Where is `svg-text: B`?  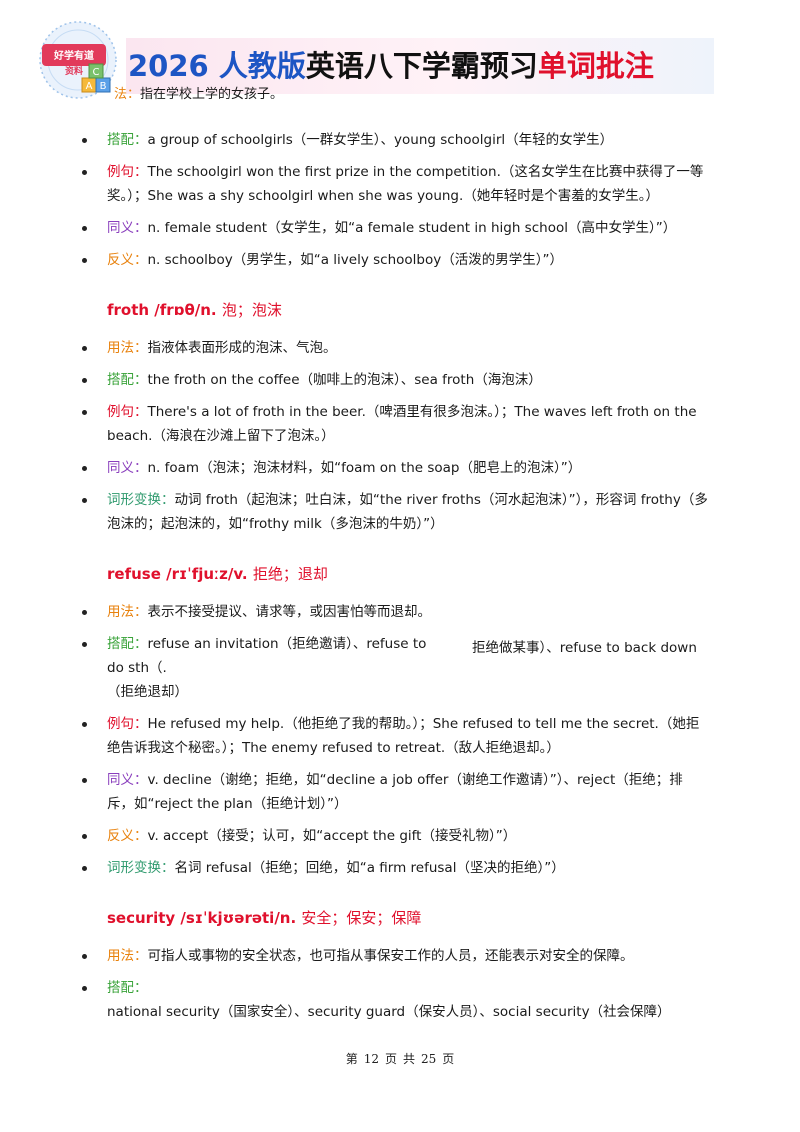
svg-text: B is located at coordinates (103, 86).